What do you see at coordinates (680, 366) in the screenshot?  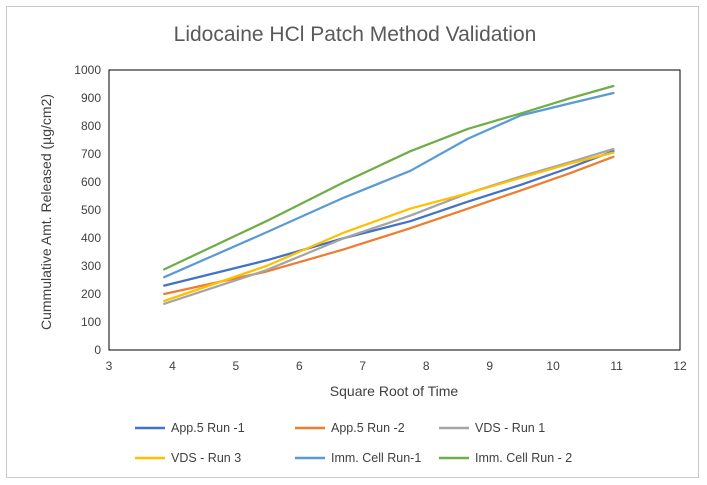 I see `x-tick-label: 12` at bounding box center [680, 366].